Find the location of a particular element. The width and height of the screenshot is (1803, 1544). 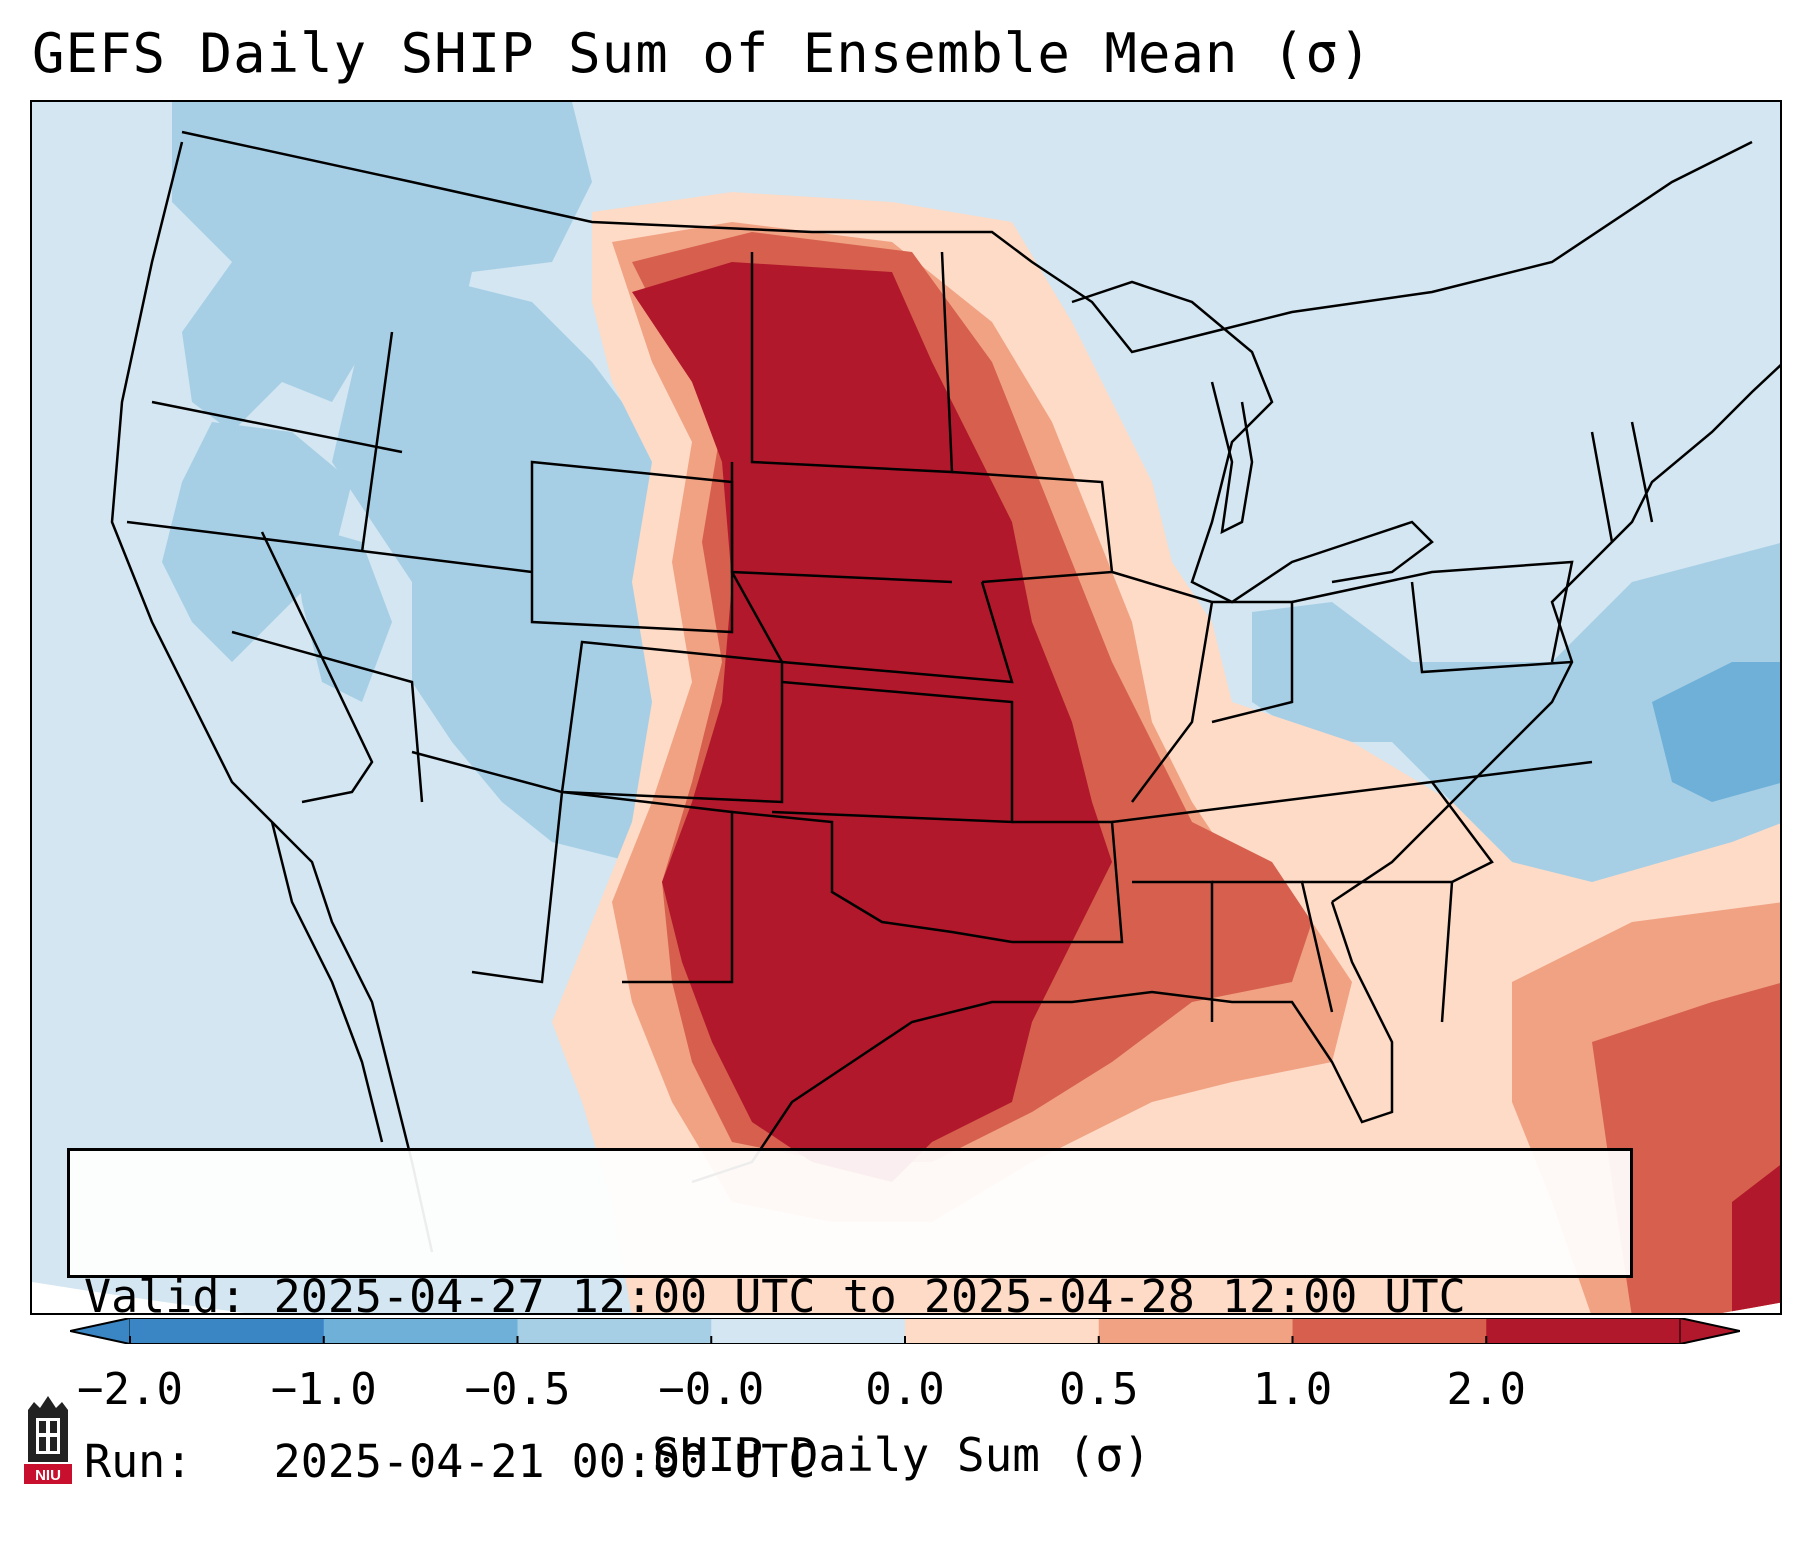

colorbar is located at coordinates (905, 1331).